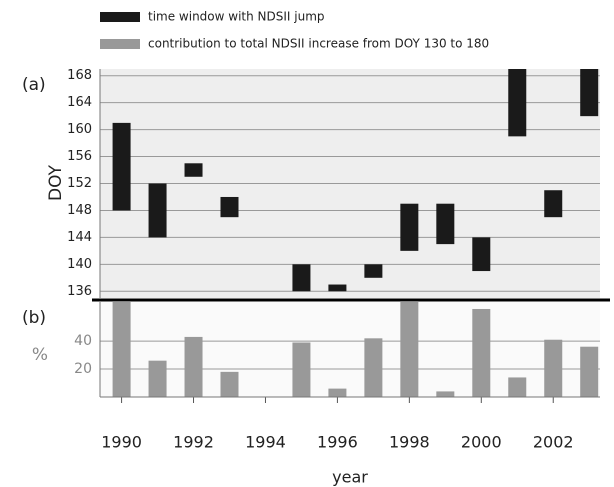  What do you see at coordinates (79, 129) in the screenshot?
I see `y-tick-label: 160` at bounding box center [79, 129].